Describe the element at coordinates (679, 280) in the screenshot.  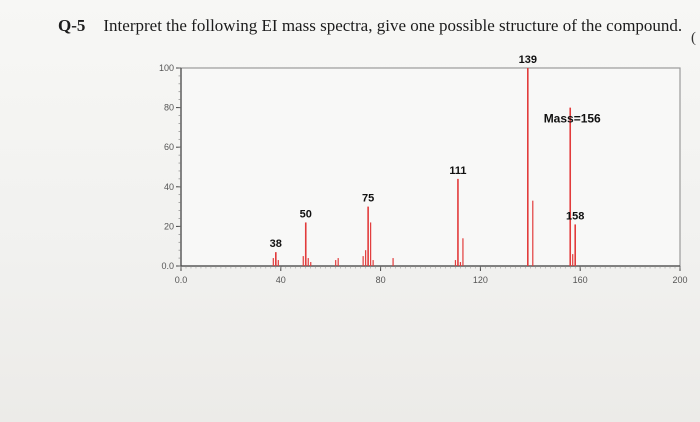
I see `x-tick-label: 200` at that location.